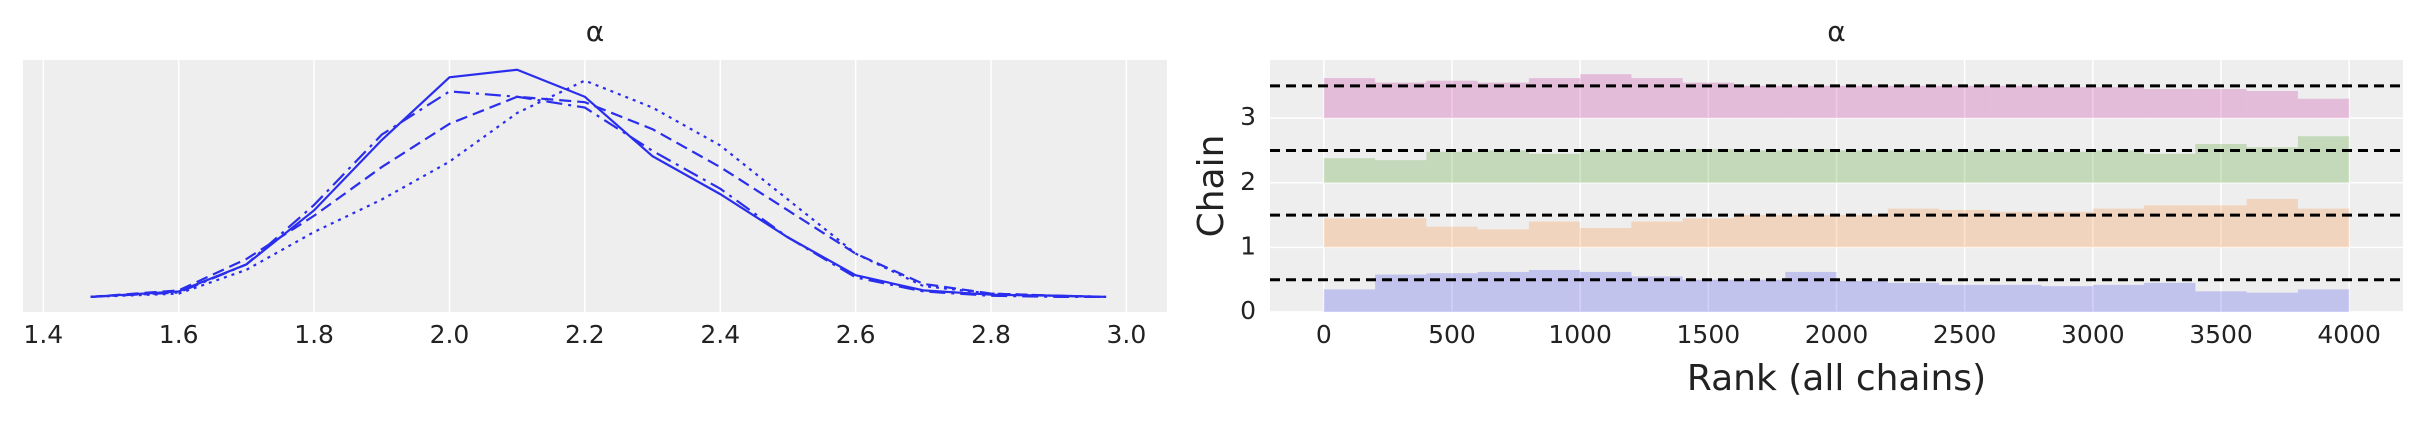 Image resolution: width=2423 pixels, height=423 pixels. What do you see at coordinates (450, 334) in the screenshot?
I see `x-tick-label: 2.0` at bounding box center [450, 334].